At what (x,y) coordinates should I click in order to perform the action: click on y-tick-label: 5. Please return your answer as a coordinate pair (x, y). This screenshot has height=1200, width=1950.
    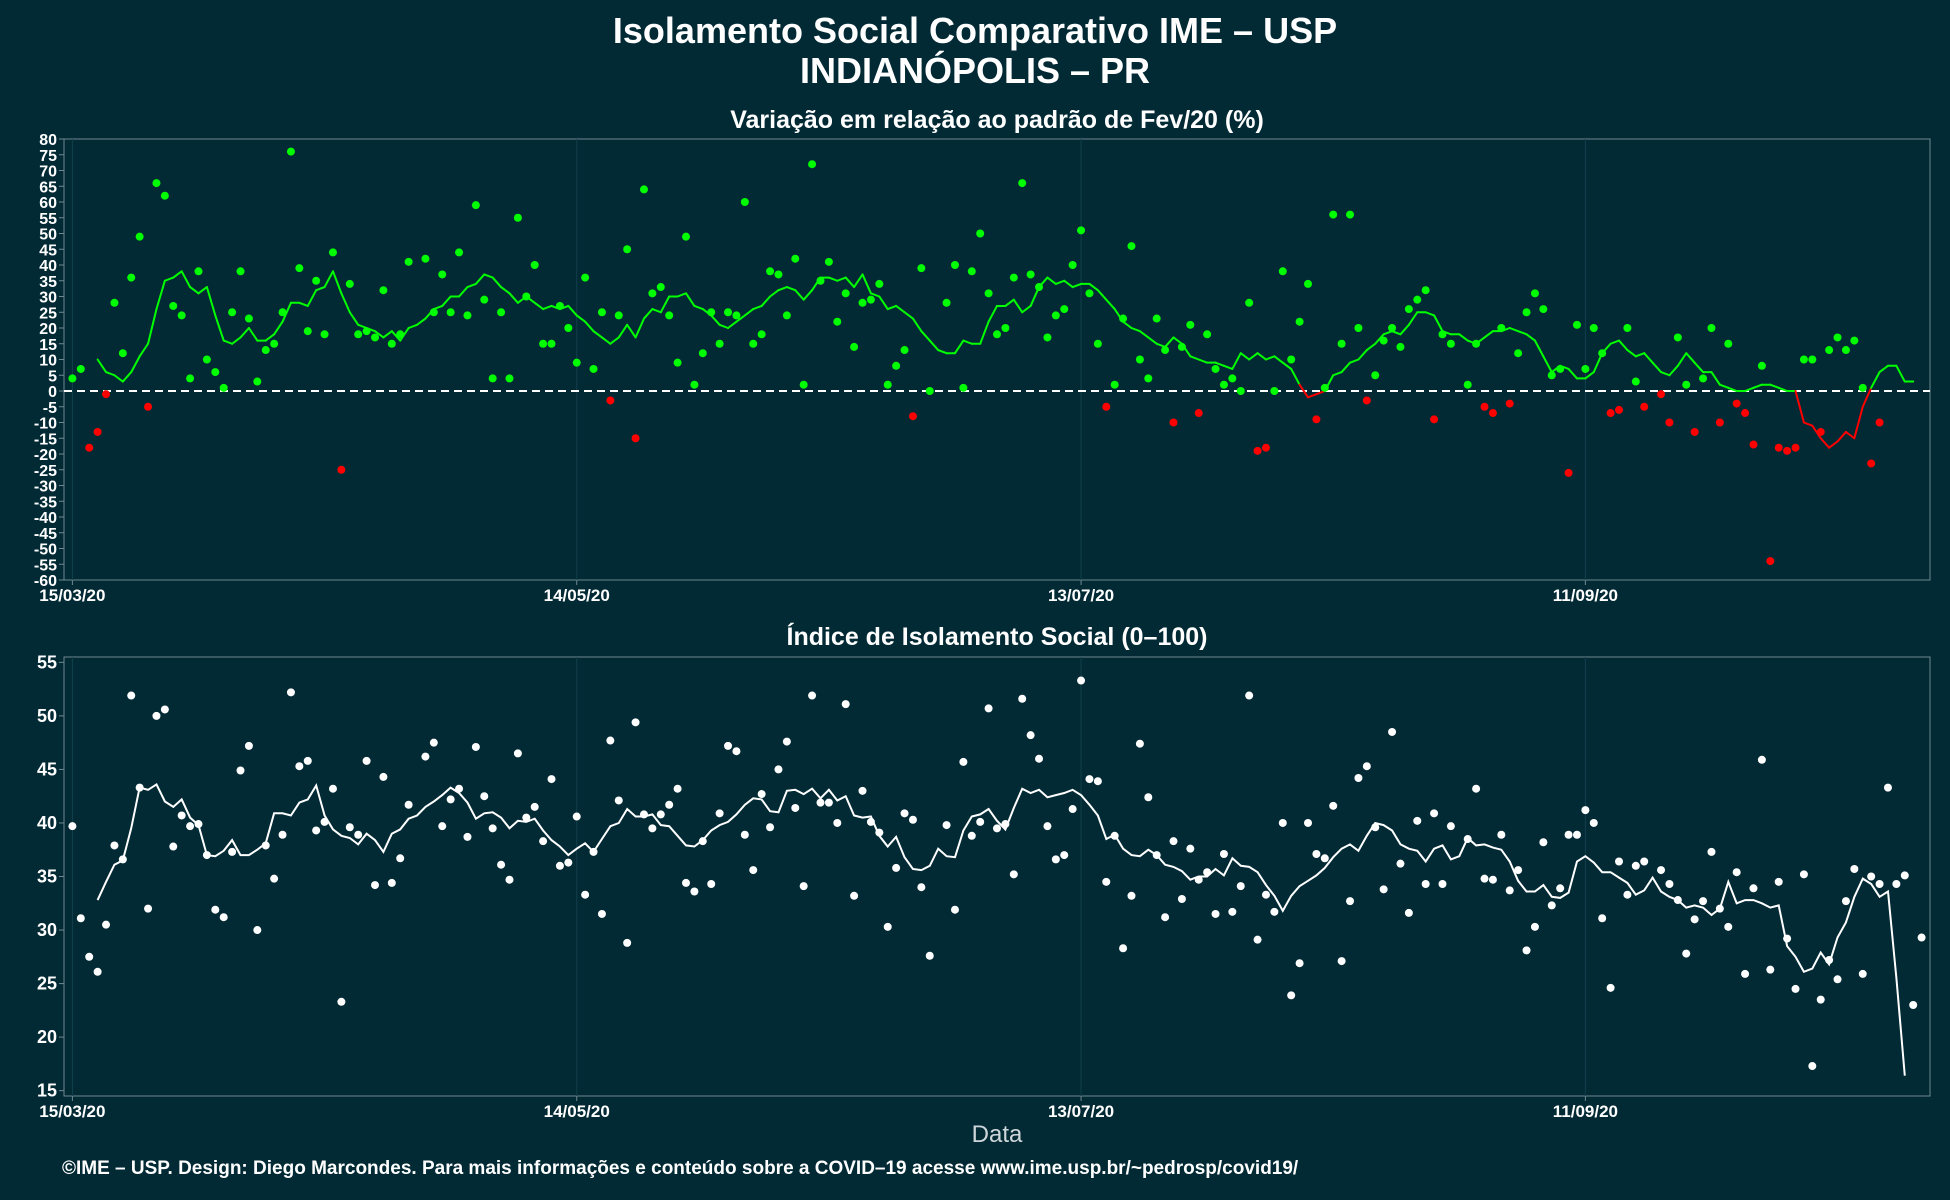
    Looking at the image, I should click on (52, 376).